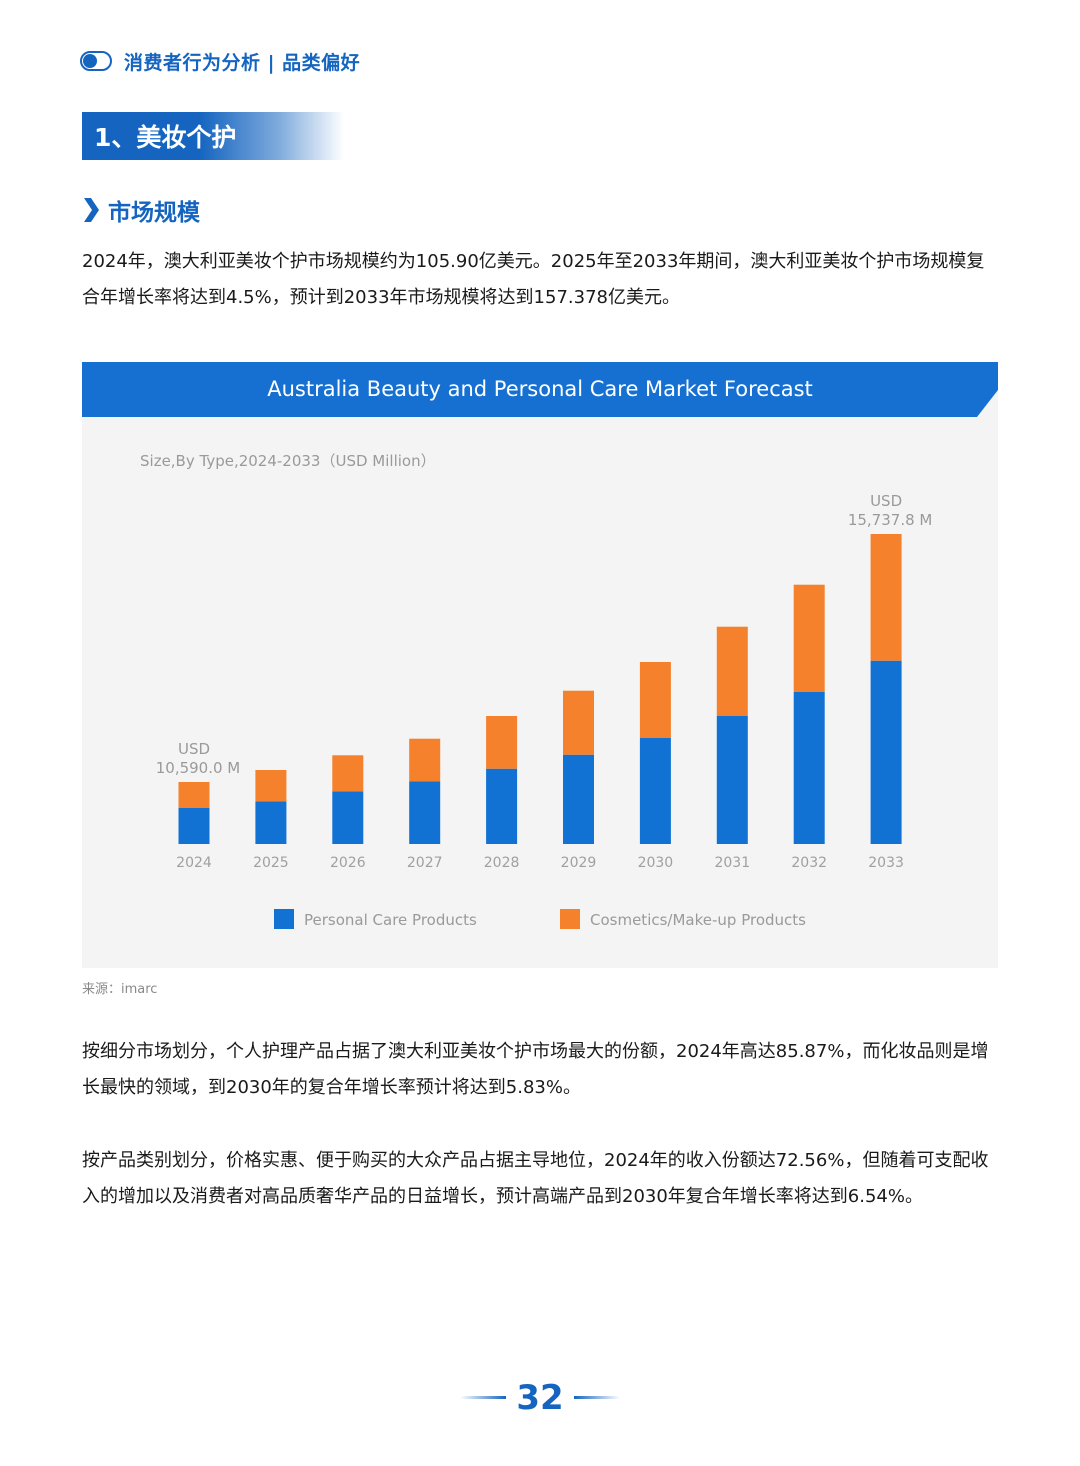 This screenshot has height=1466, width=1080. Describe the element at coordinates (288, 461) in the screenshot. I see `chart-subtitle: Size,By Type,2024-2033（USD Million）` at that location.